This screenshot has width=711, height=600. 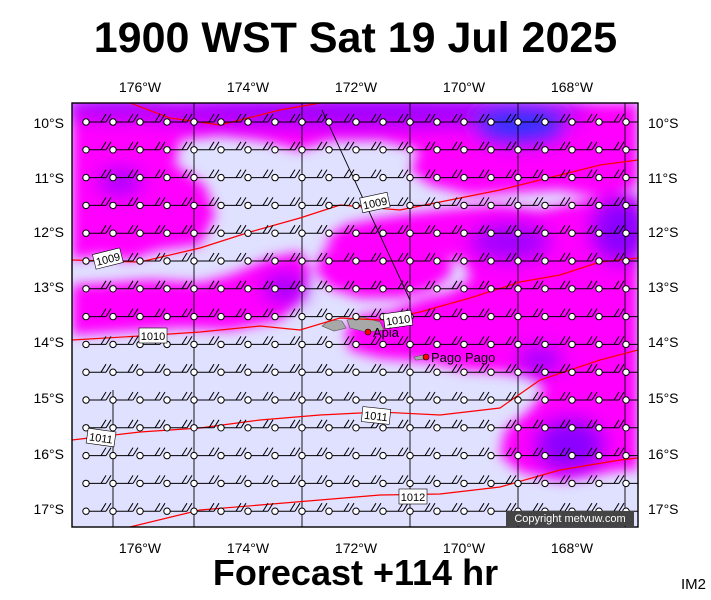 I want to click on copyright-box, so click(x=570, y=518).